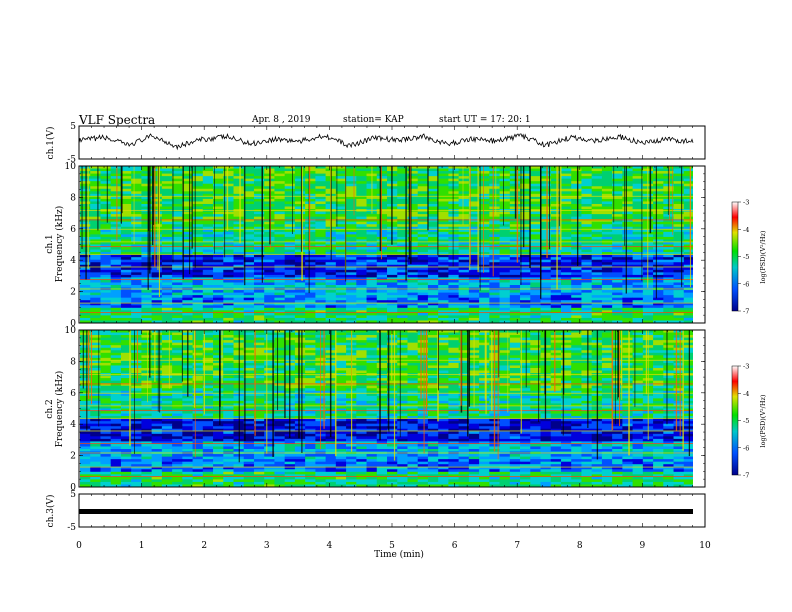 The height and width of the screenshot is (612, 792). Describe the element at coordinates (281, 120) in the screenshot. I see `date-label: Apr. 8 , 2019` at that location.